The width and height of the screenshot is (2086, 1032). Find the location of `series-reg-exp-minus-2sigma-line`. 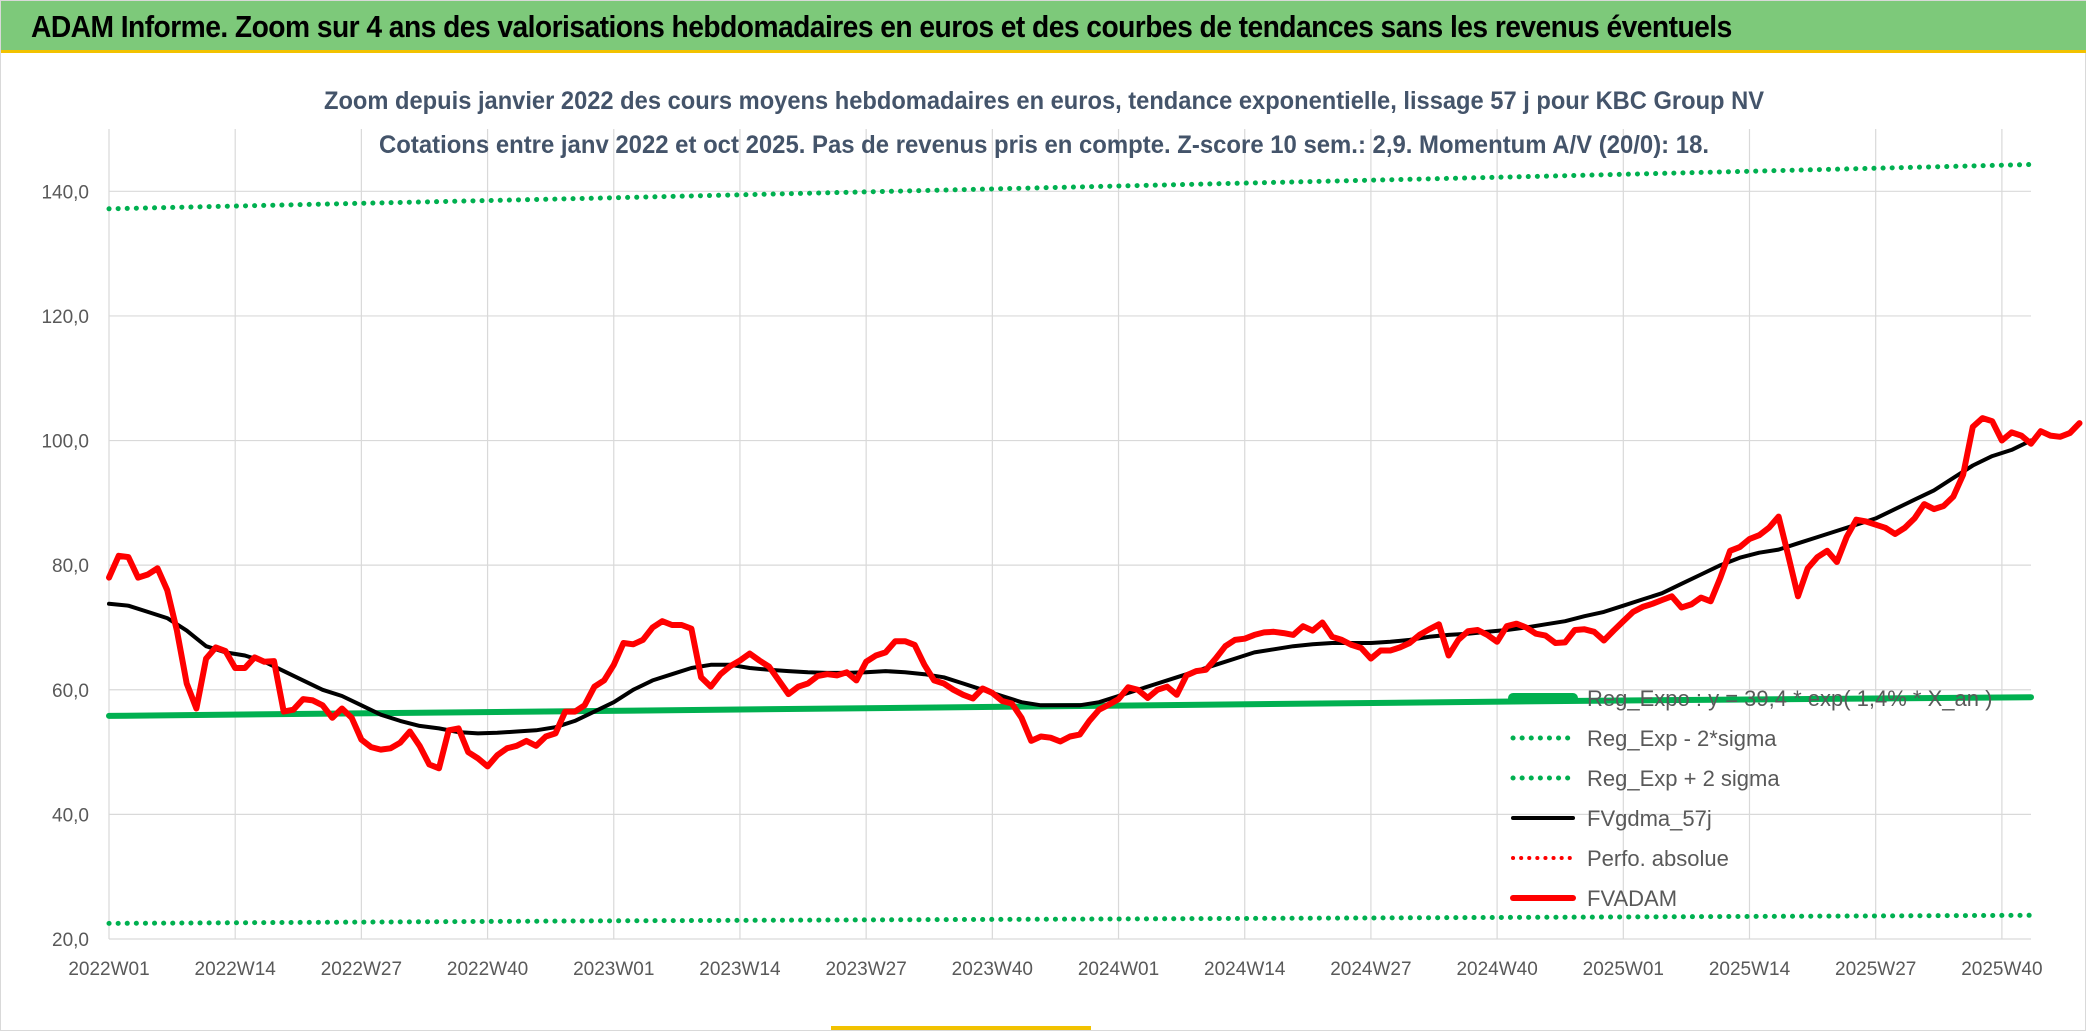

series-reg-exp-minus-2sigma-line is located at coordinates (1070, 919).